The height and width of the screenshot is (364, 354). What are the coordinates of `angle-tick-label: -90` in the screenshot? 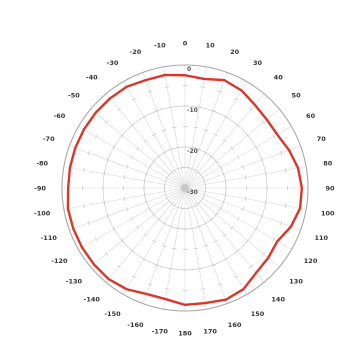 It's located at (40, 189).